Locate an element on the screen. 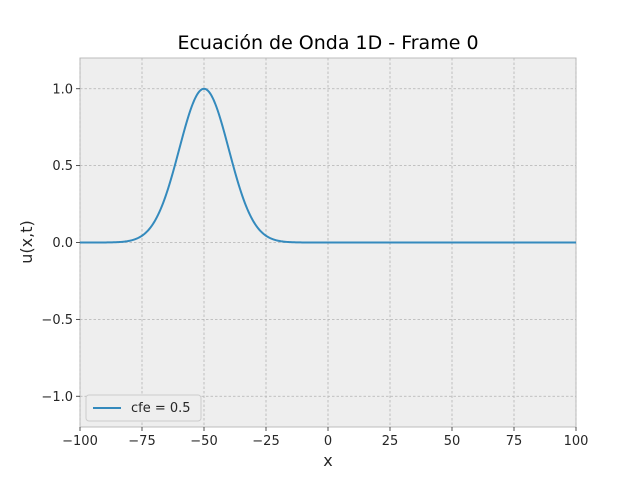  y-tick-label: 0.0 is located at coordinates (62, 243).